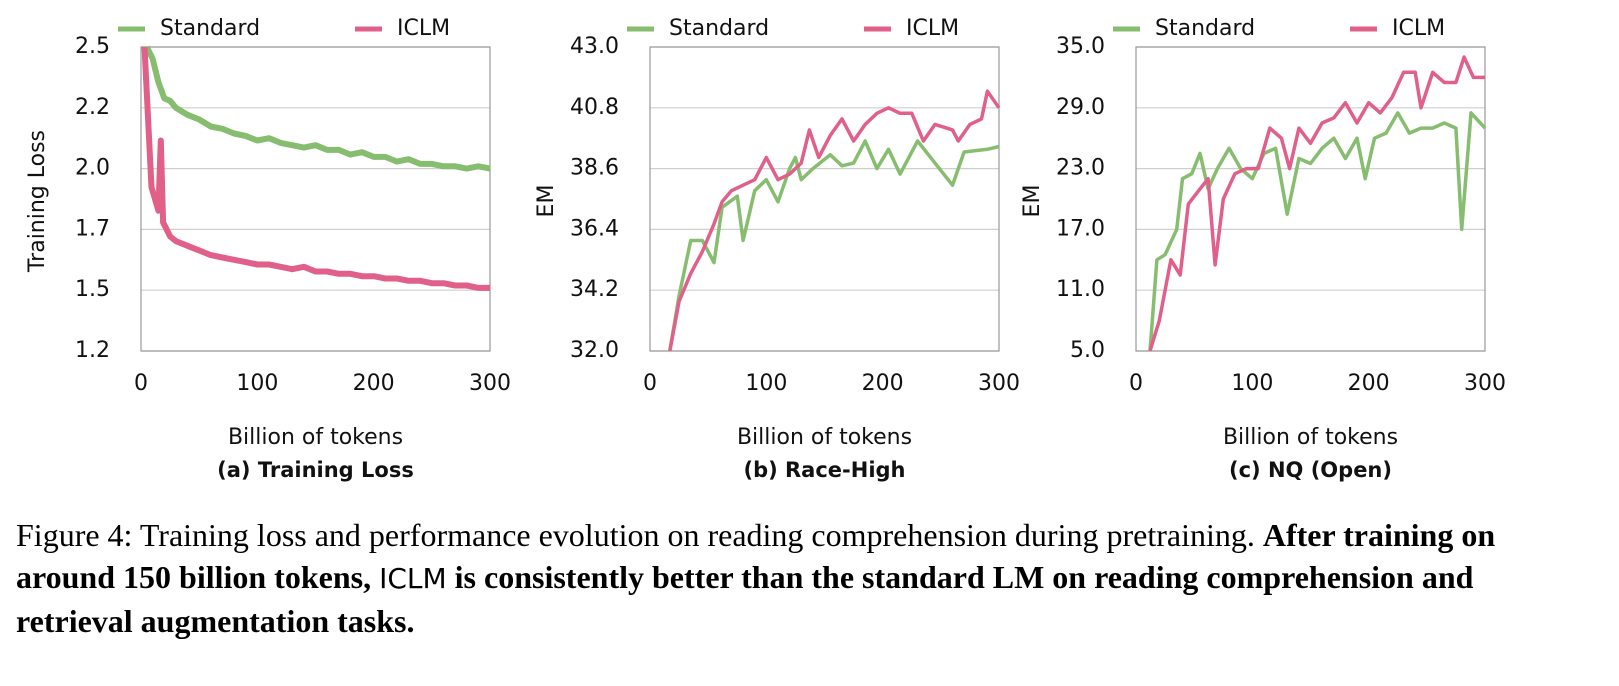  Describe the element at coordinates (92, 228) in the screenshot. I see `y-tick-label: 1.7` at that location.